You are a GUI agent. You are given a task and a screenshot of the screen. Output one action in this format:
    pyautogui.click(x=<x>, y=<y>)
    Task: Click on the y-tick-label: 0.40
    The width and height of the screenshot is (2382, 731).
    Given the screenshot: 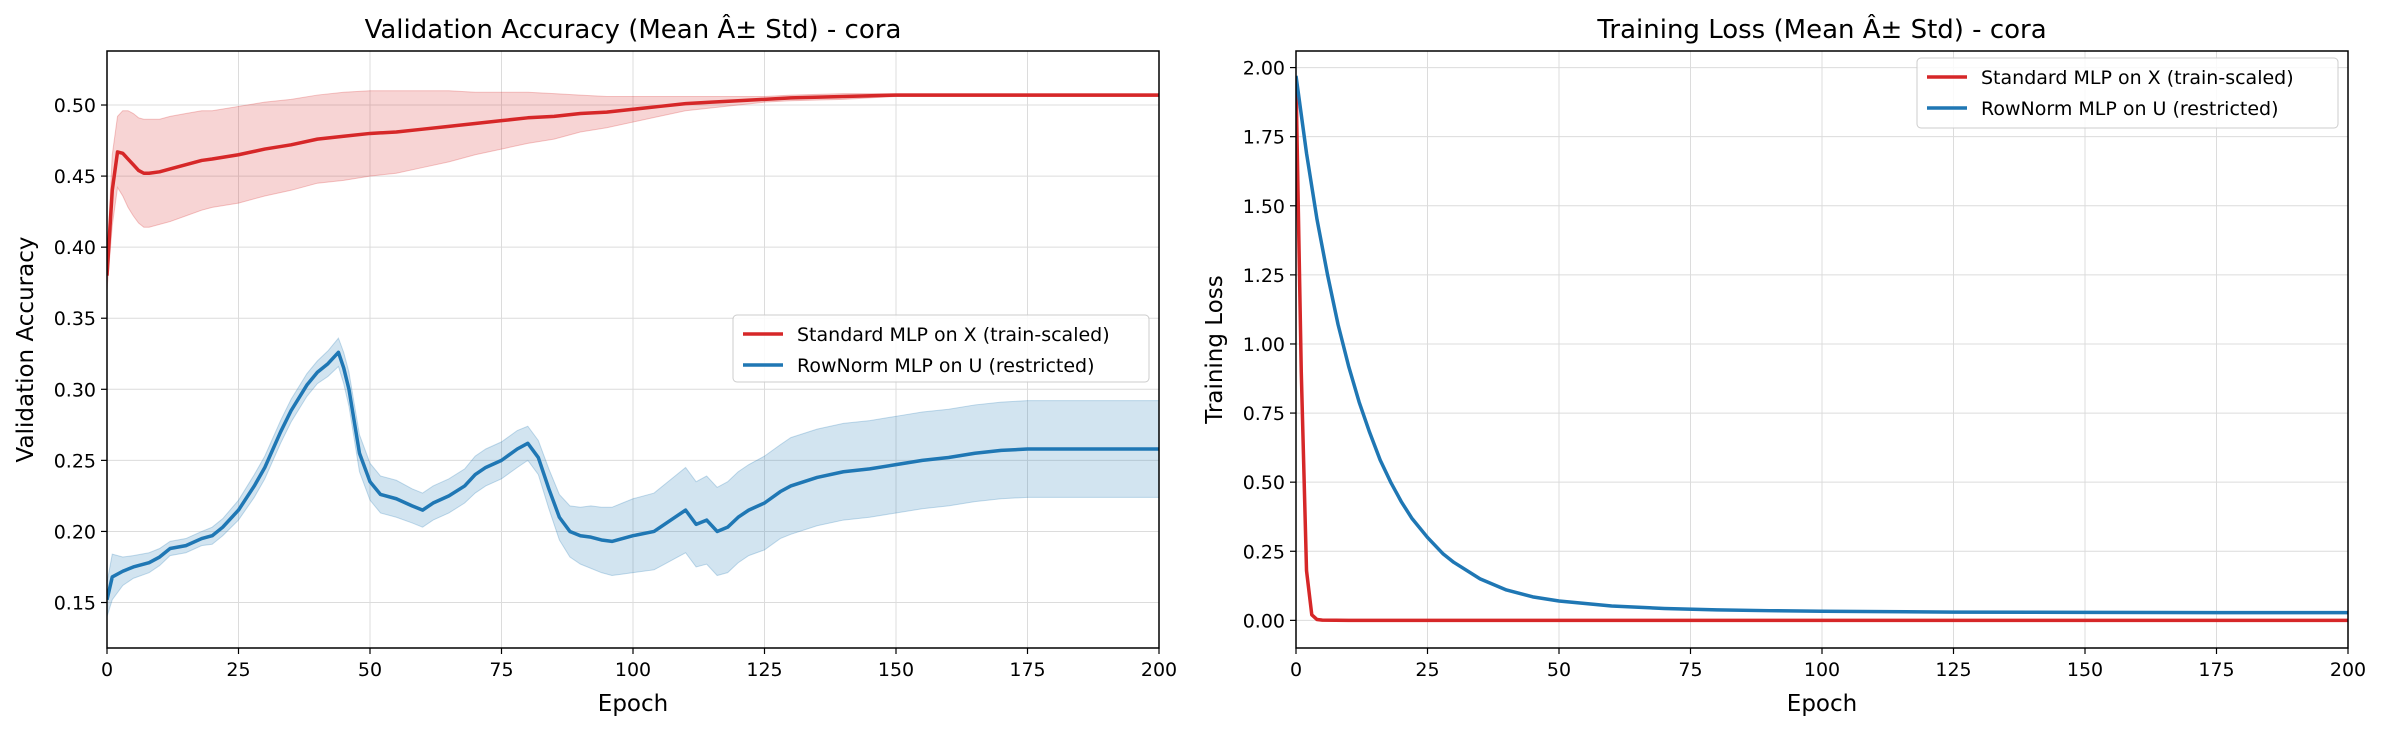 What is the action you would take?
    pyautogui.click(x=75, y=248)
    